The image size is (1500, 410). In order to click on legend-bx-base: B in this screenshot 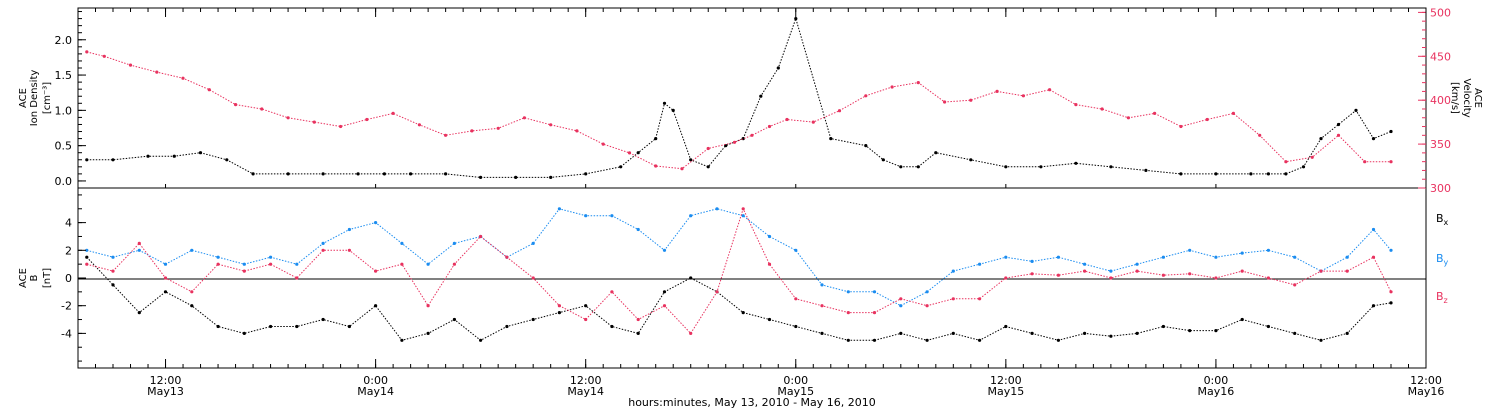, I will do `click(1440, 218)`.